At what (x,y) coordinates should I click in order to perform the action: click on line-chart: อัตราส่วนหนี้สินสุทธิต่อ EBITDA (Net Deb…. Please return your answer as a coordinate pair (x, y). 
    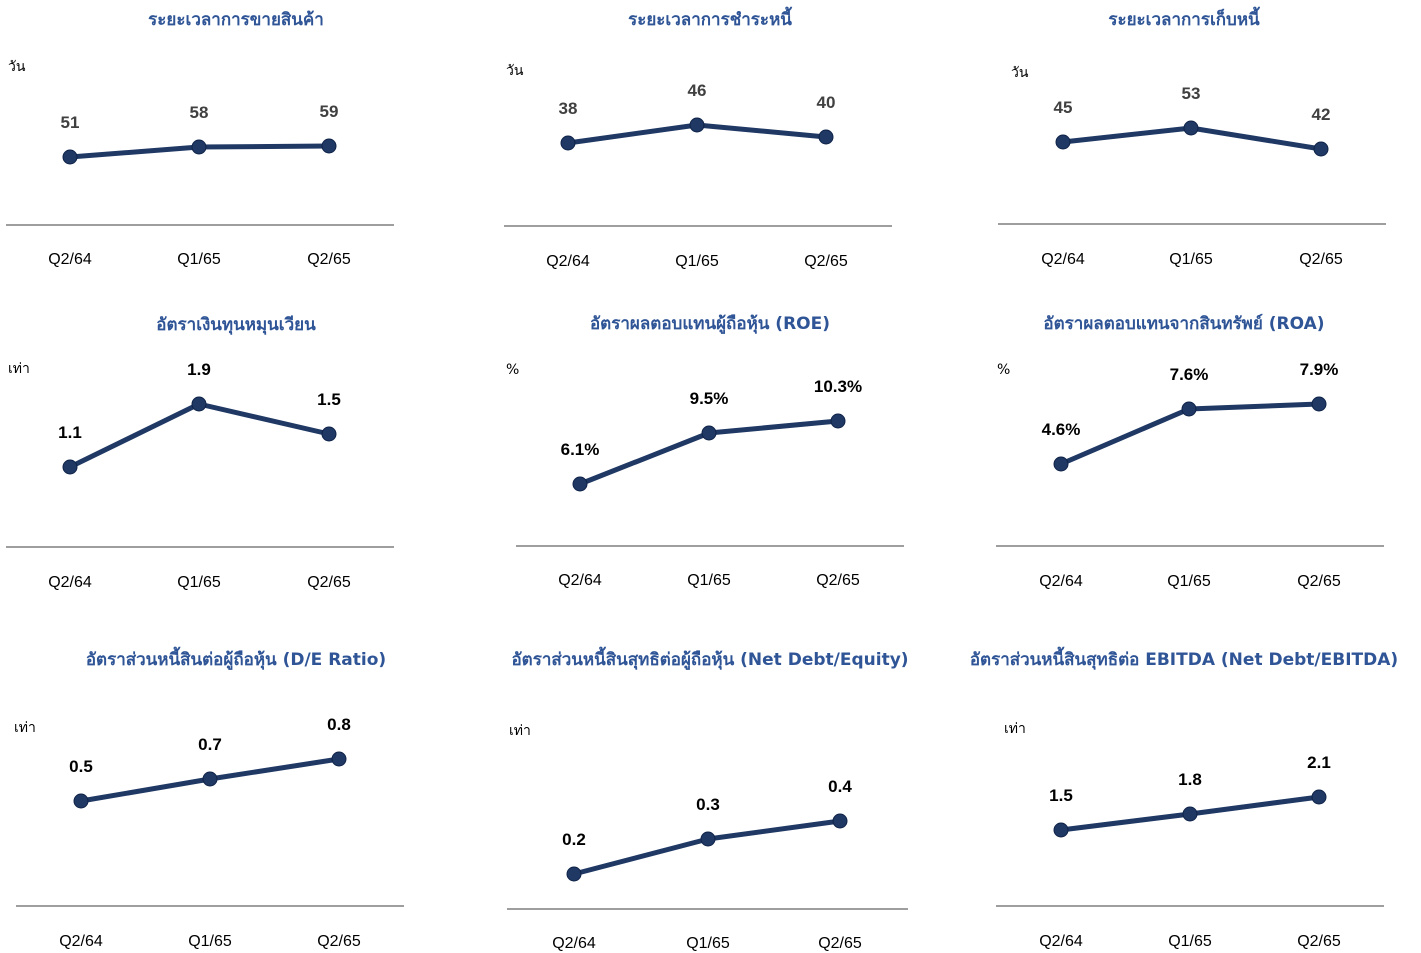
    Looking at the image, I should click on (1184, 798).